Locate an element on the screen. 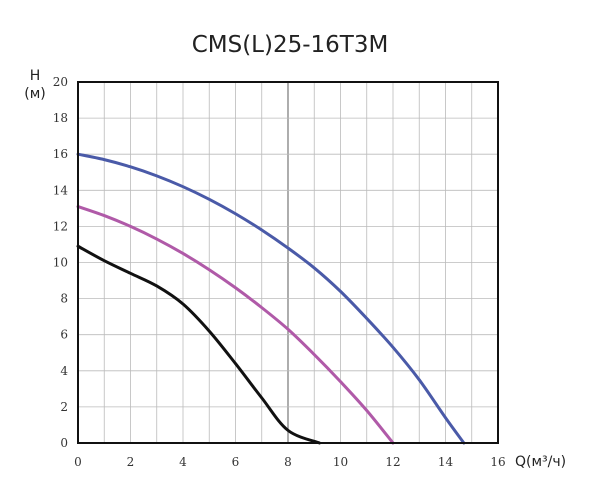 The image size is (600, 498). x-tick-label: 6 is located at coordinates (236, 462).